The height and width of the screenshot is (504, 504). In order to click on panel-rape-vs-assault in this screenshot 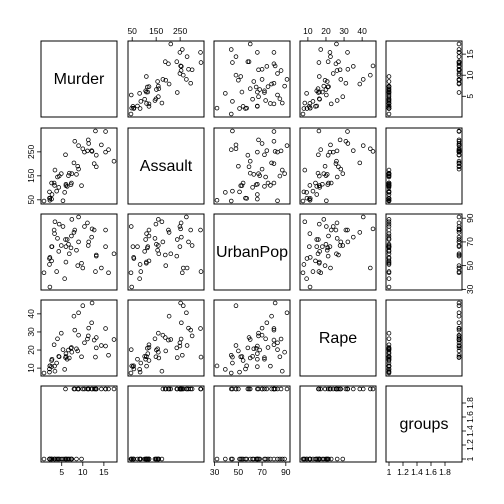, I will do `click(166, 338)`.